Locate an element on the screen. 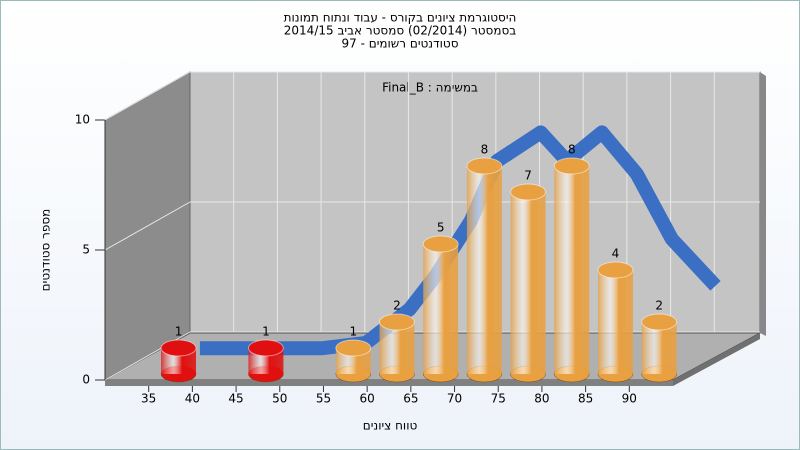 The width and height of the screenshot is (800, 450). data-label: 4 is located at coordinates (616, 254).